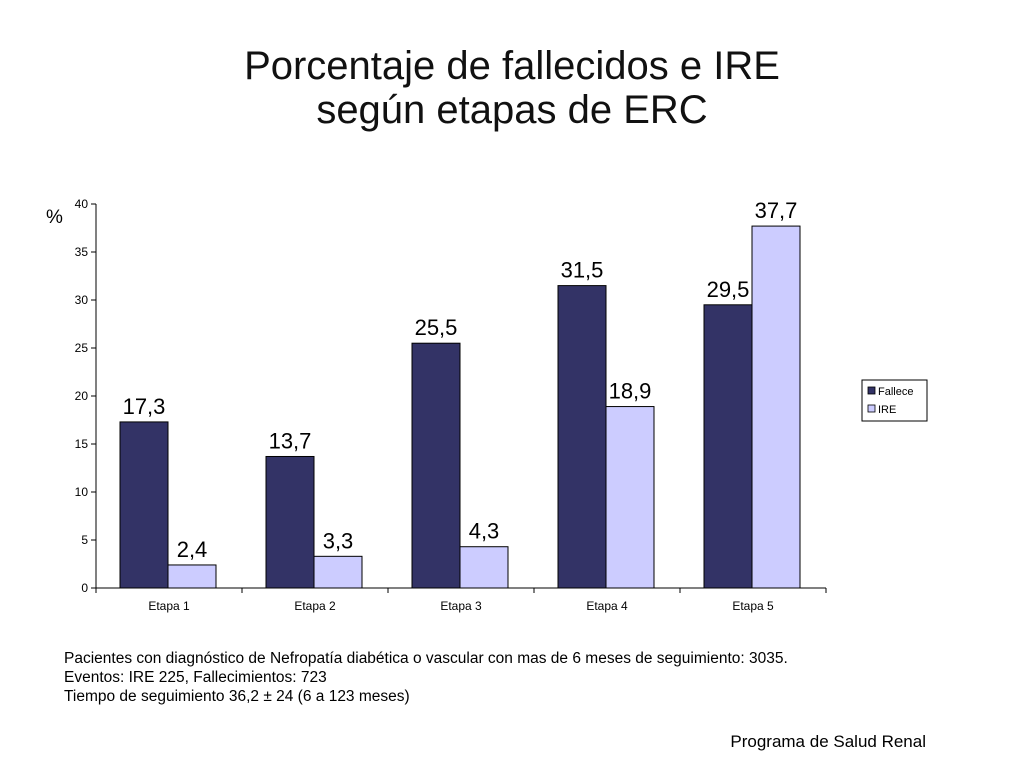 The height and width of the screenshot is (768, 1024). I want to click on y-tick-label: 25, so click(82, 348).